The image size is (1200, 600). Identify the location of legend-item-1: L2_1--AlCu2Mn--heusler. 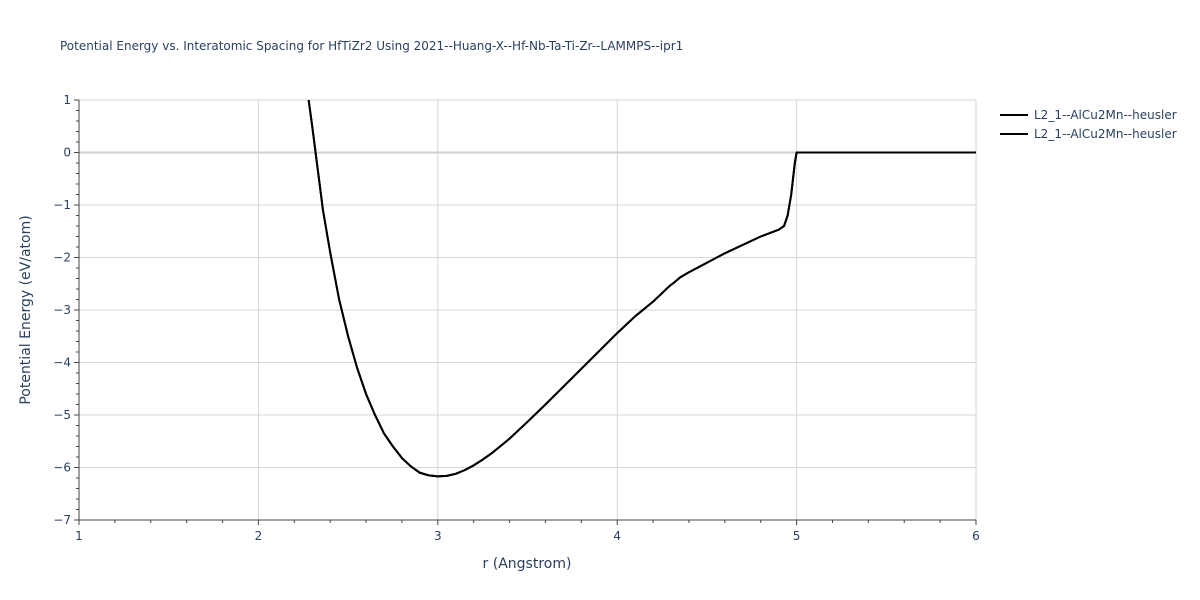
(1088, 115).